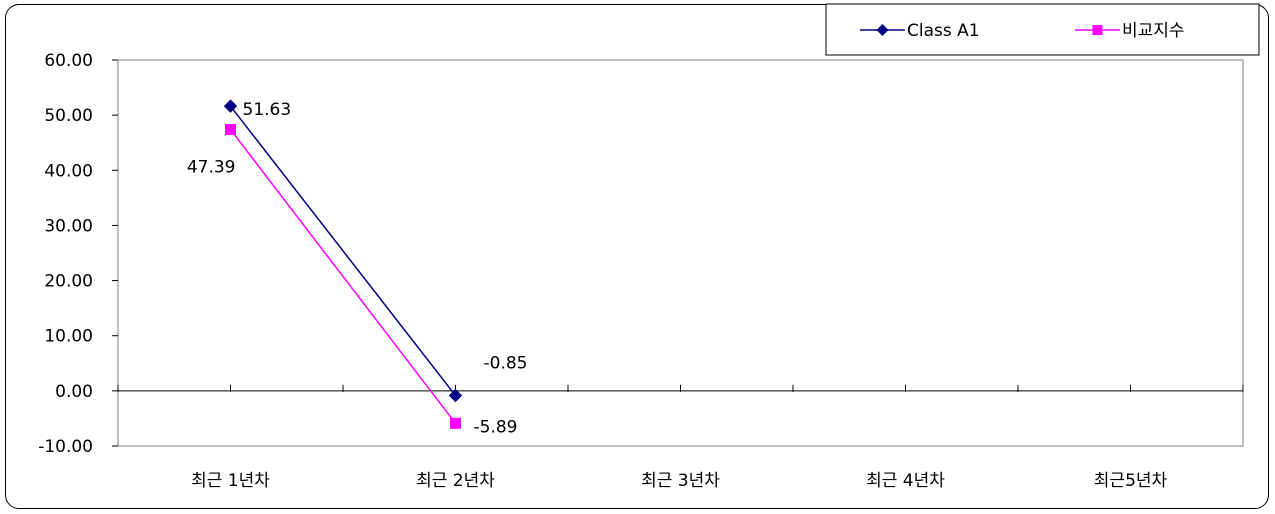 This screenshot has width=1275, height=514. I want to click on legend-marker-diamond, so click(882, 30).